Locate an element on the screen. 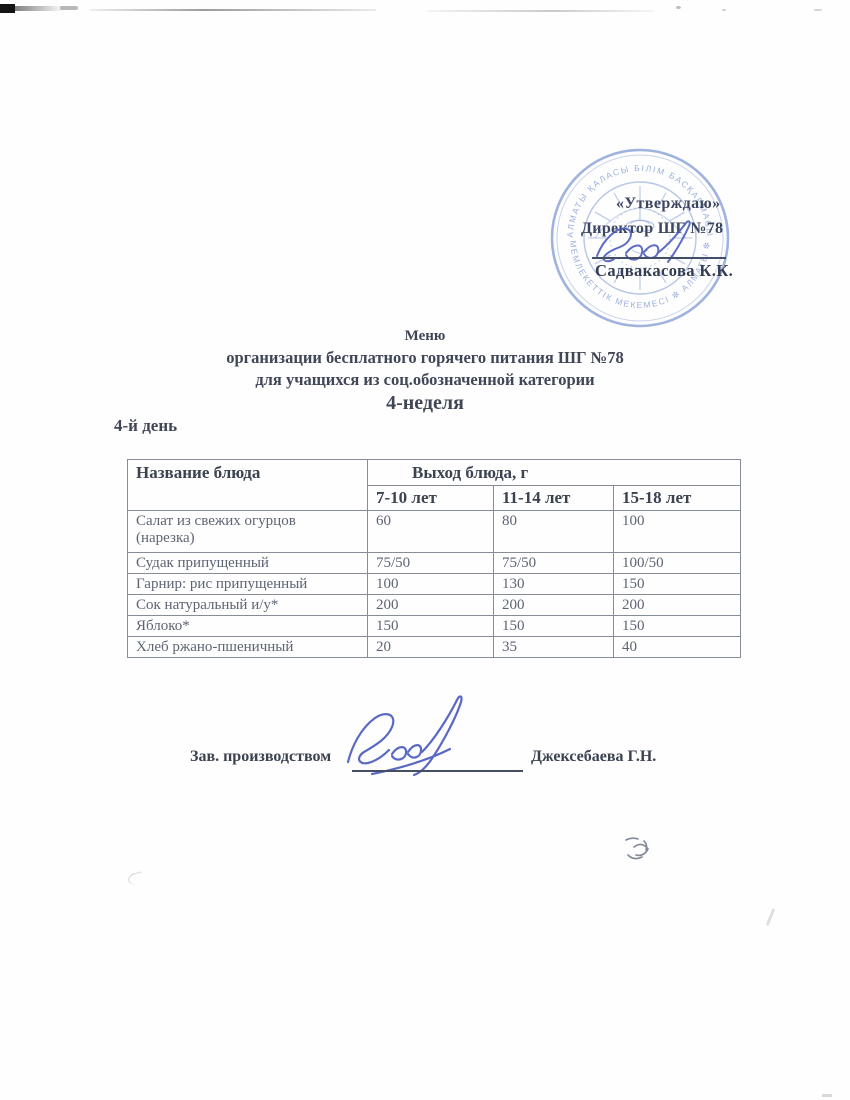  dish-name-cell: Салат из свежих огурцов (нарезка) is located at coordinates (247, 531).